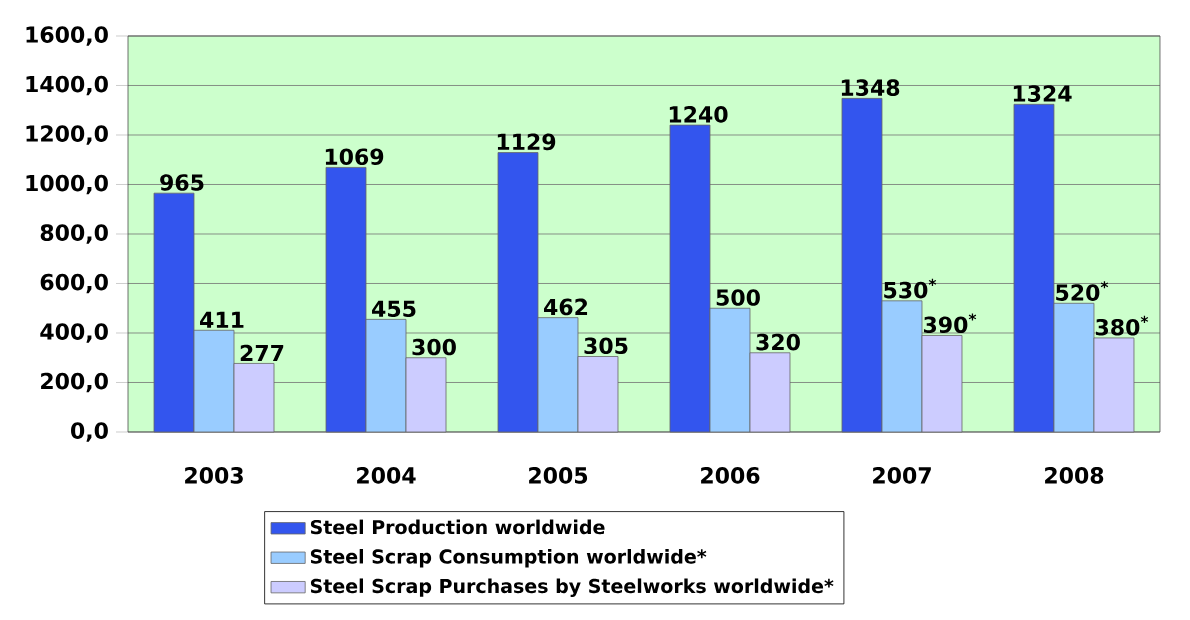 Image resolution: width=1190 pixels, height=620 pixels. Describe the element at coordinates (67, 85) in the screenshot. I see `y-tick-label: 1400,0` at that location.